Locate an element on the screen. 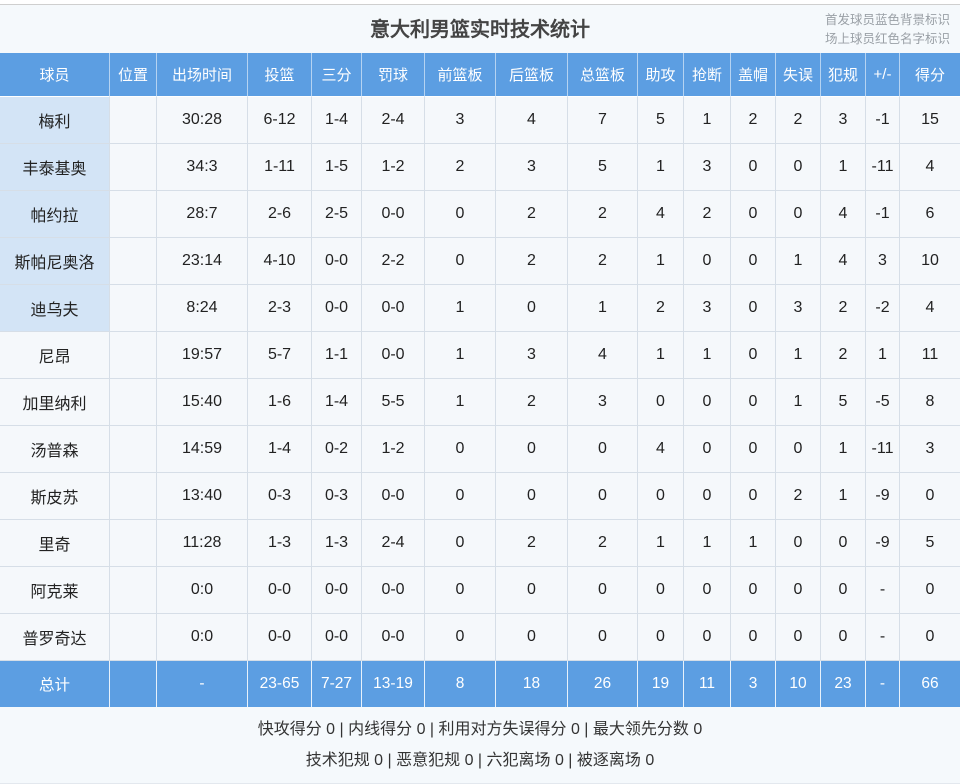 The width and height of the screenshot is (960, 784). stat-cell-15: 3 is located at coordinates (930, 449).